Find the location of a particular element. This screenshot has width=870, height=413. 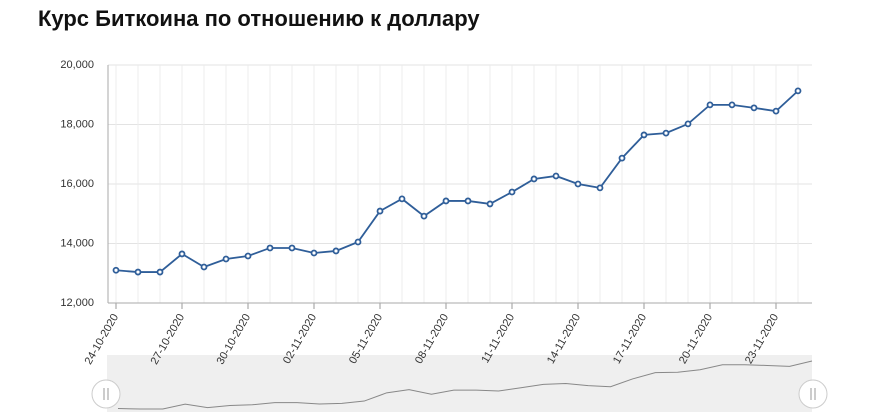

y-tick-label: 12,000 is located at coordinates (77, 303).